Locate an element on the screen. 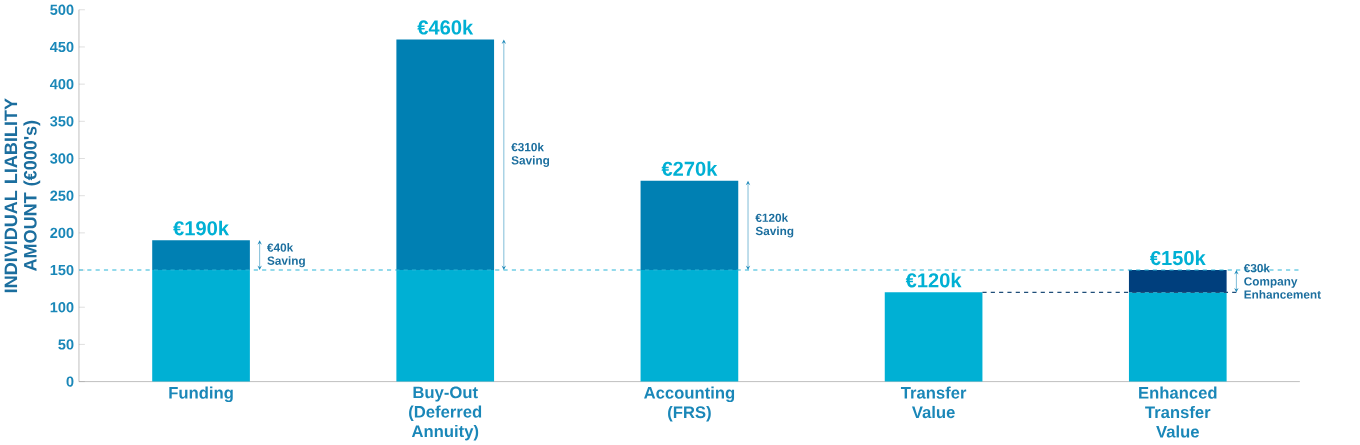 This screenshot has height=445, width=1360. y-tick-label: 0 is located at coordinates (70, 381).